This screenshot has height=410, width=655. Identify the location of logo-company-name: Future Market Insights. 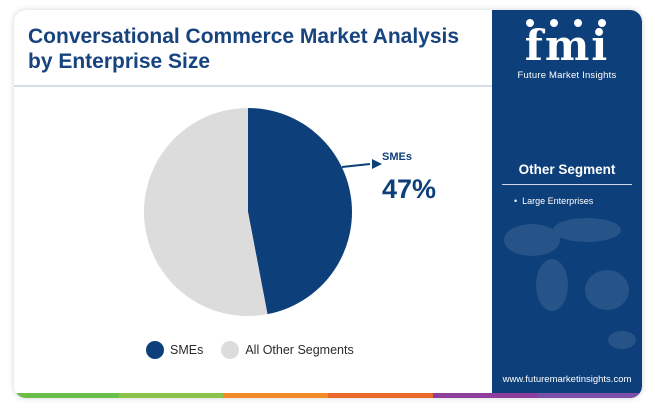
(567, 75).